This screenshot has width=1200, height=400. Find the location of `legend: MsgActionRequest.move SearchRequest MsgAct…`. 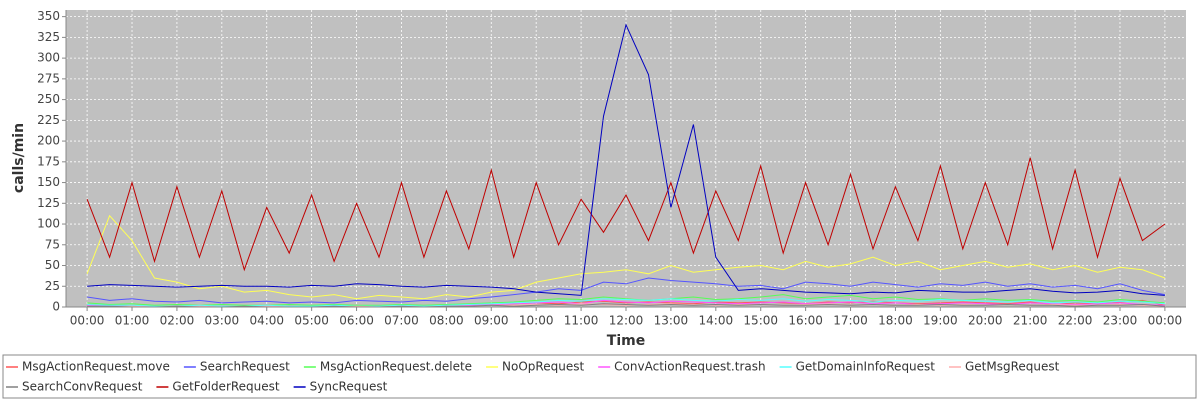

legend: MsgActionRequest.move SearchRequest MsgAct… is located at coordinates (533, 377).